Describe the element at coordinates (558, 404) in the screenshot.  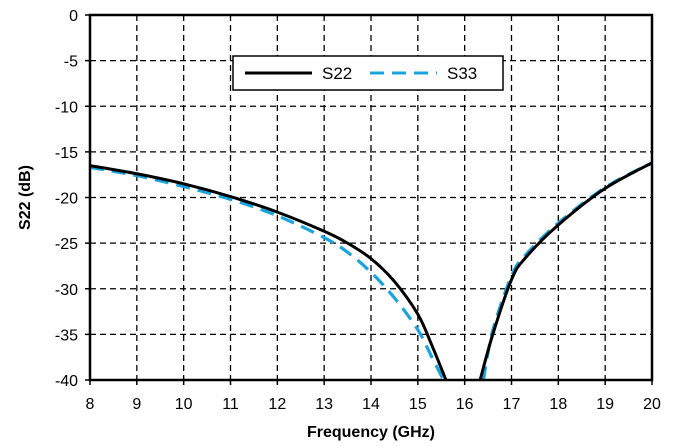
I see `x-tick-label: 18` at that location.